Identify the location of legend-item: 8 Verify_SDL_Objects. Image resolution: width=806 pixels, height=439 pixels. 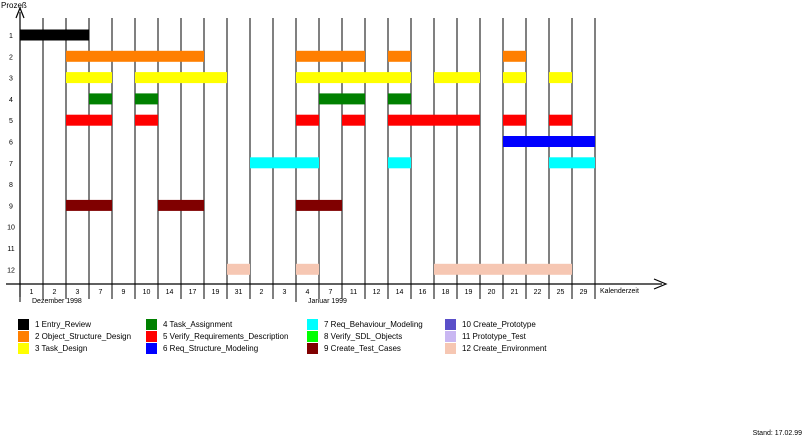
(354, 336).